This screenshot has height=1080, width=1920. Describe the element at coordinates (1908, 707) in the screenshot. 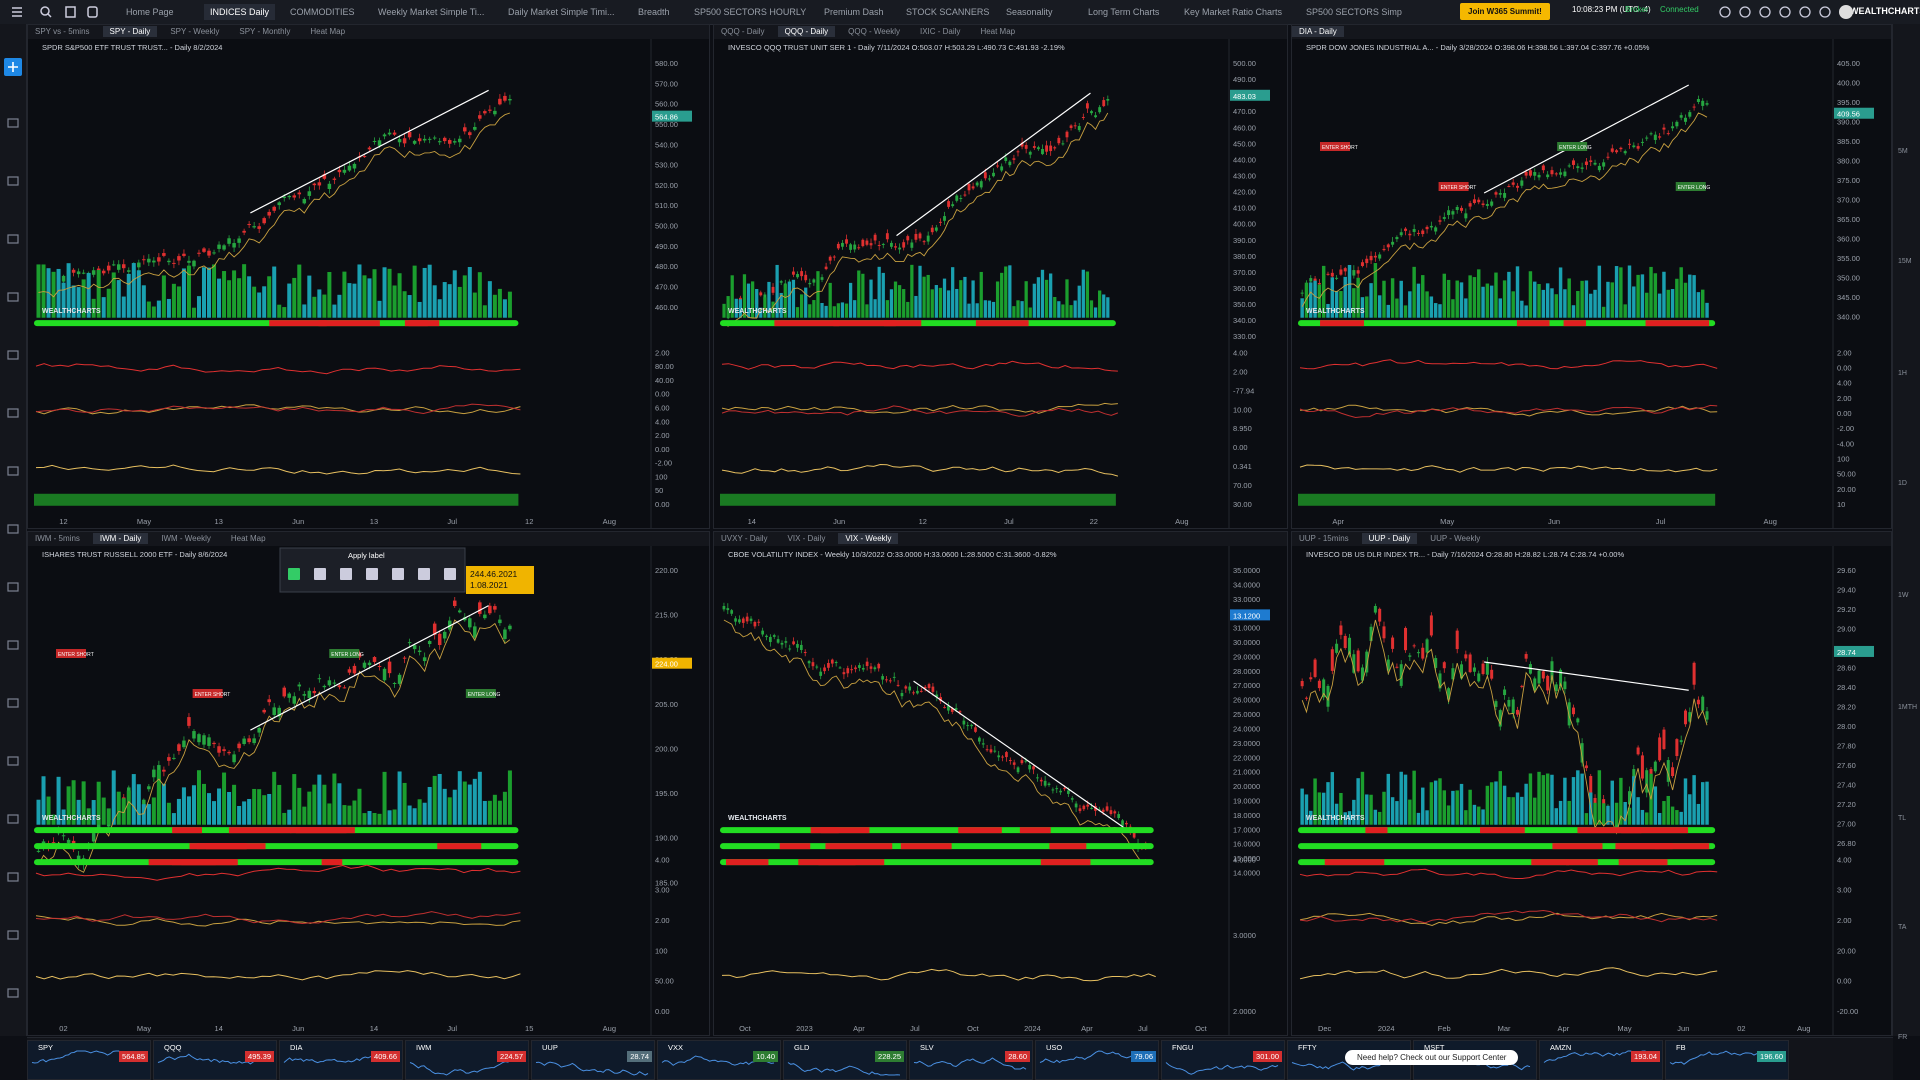

I see `timeframe-label: 1MTH` at that location.